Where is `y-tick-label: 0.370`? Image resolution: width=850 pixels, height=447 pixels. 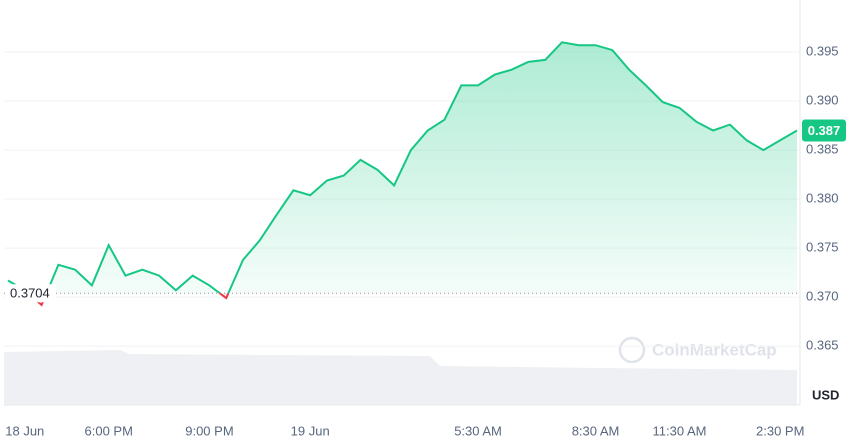
y-tick-label: 0.370 is located at coordinates (822, 296).